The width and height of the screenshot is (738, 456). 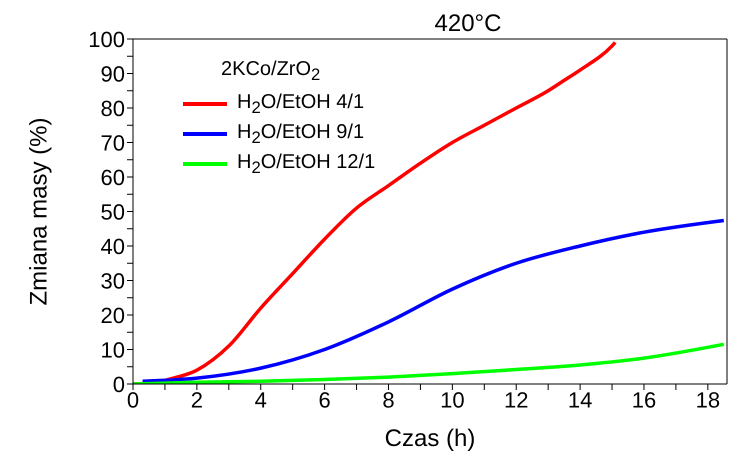 What do you see at coordinates (112, 73) in the screenshot?
I see `y-tick-label: 90` at bounding box center [112, 73].